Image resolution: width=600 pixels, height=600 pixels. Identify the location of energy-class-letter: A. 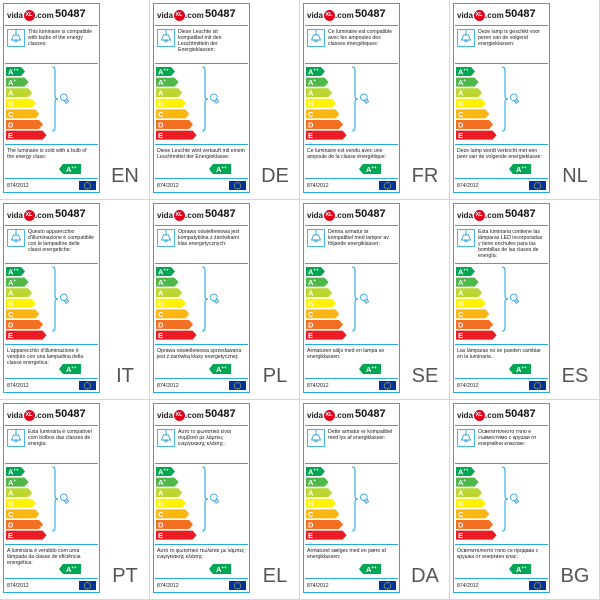
(11, 93).